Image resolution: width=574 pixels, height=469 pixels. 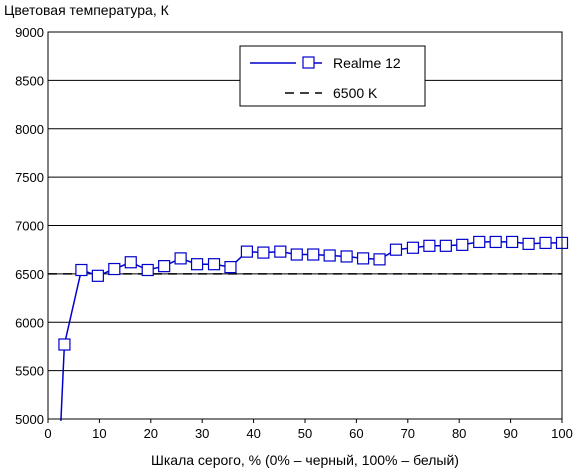 What do you see at coordinates (355, 93) in the screenshot?
I see `legend-label-6500: 6500 K` at bounding box center [355, 93].